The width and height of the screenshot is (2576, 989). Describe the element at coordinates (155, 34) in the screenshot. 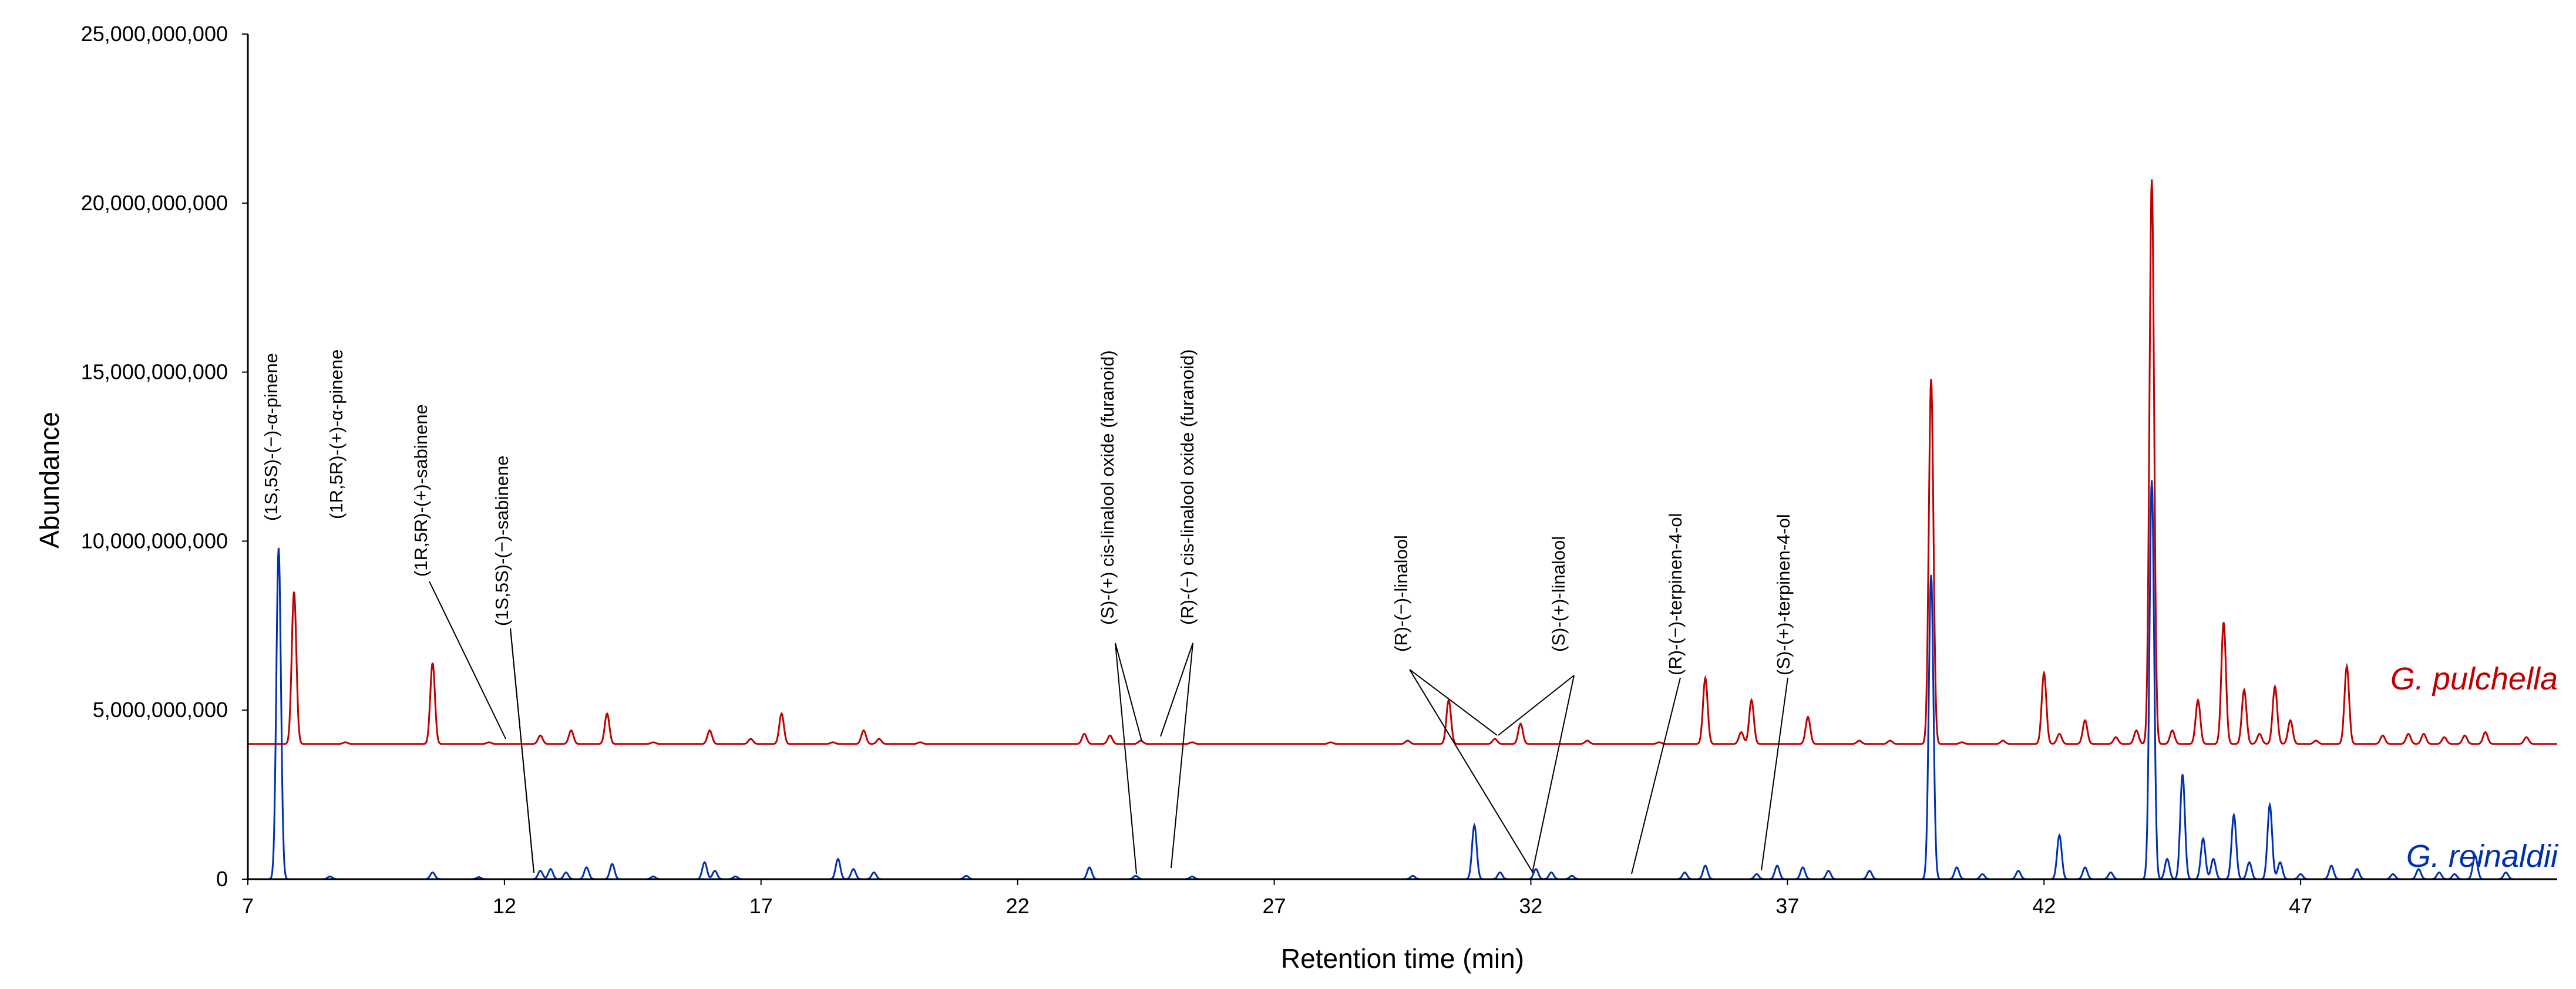

I see `y-tick-label: 25,000,000,000` at that location.